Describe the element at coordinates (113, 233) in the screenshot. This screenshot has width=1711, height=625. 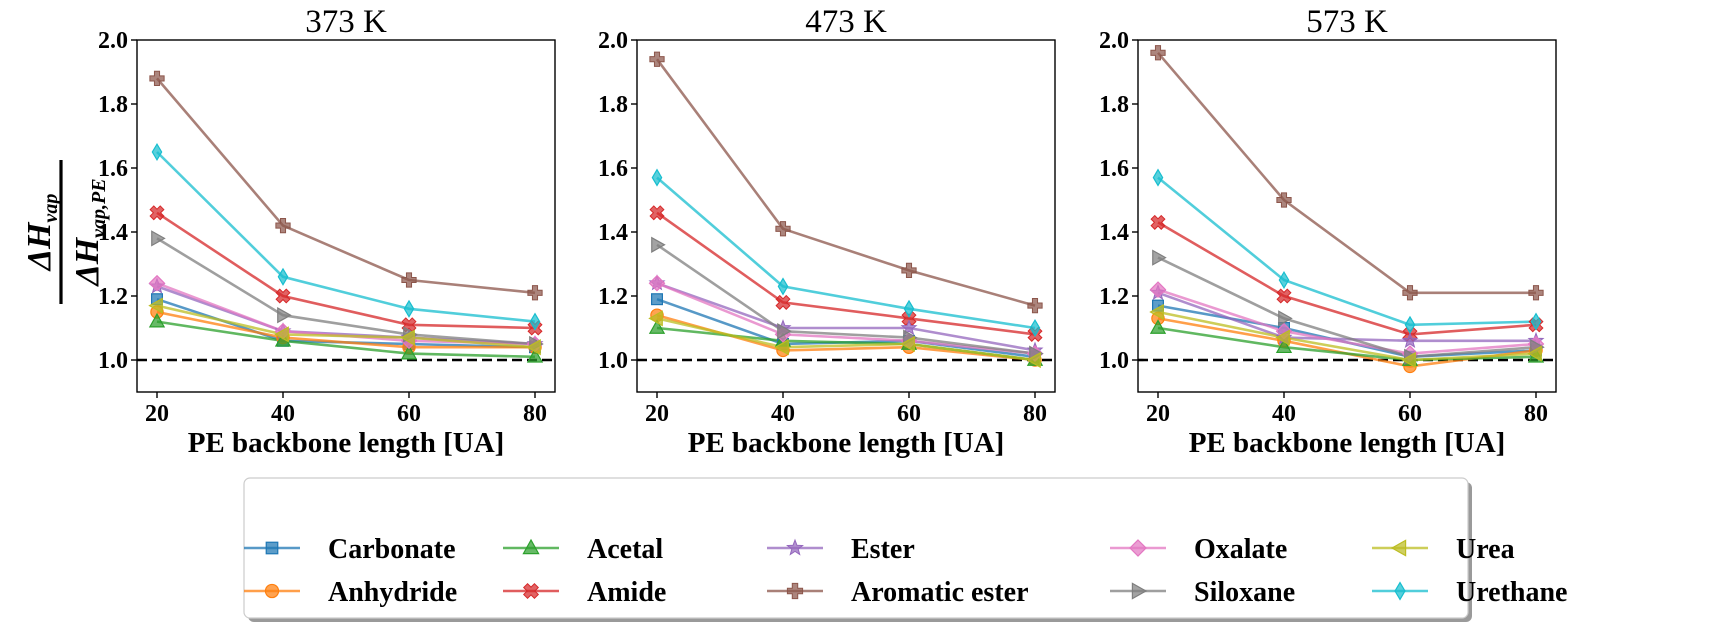
I see `y-tick-label: 1.4` at that location.